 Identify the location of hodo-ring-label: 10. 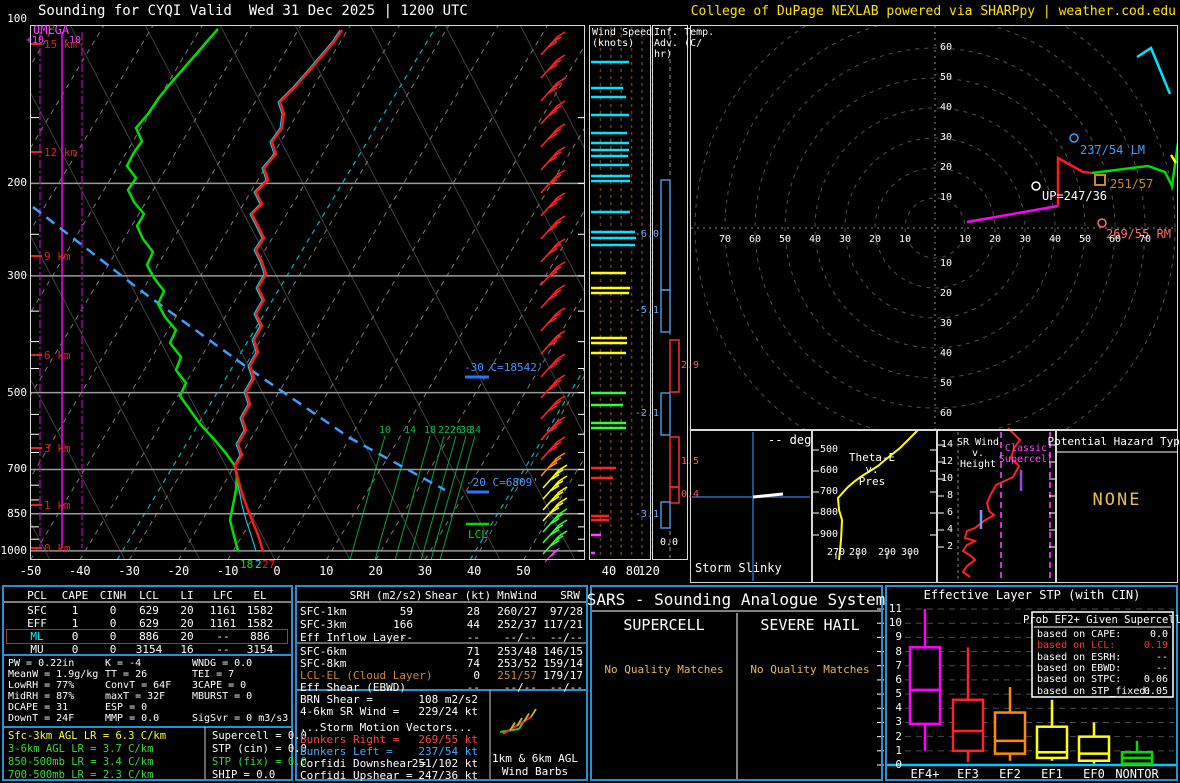
(905, 239).